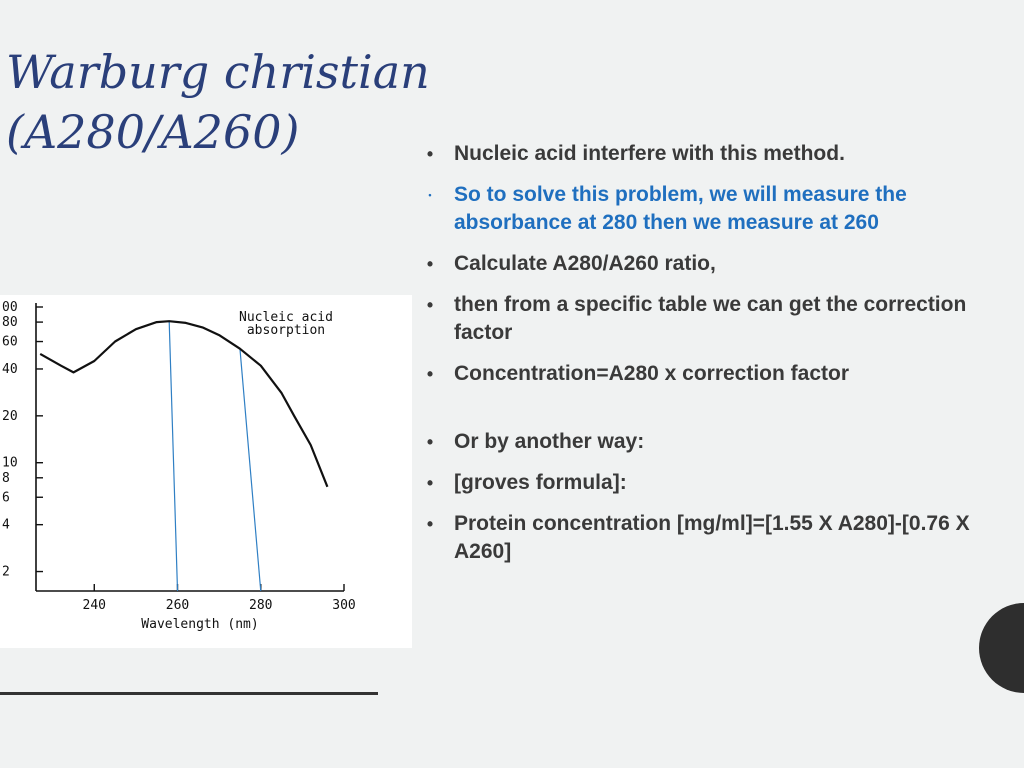 The width and height of the screenshot is (1024, 768). I want to click on divider-rule, so click(189, 693).